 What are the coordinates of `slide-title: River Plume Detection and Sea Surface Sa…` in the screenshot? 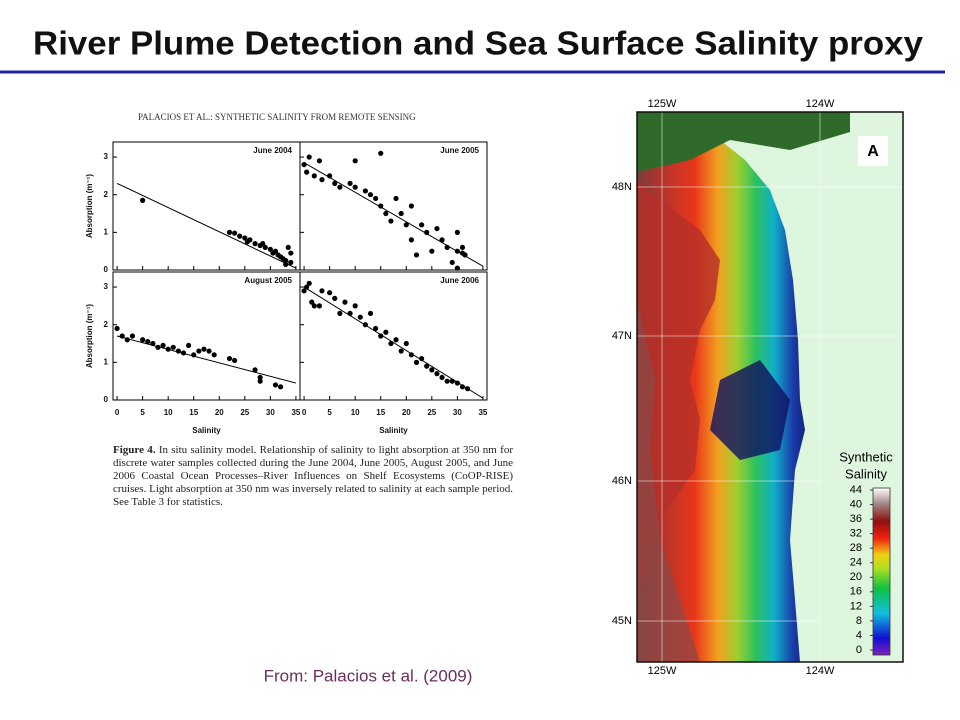 It's located at (478, 43).